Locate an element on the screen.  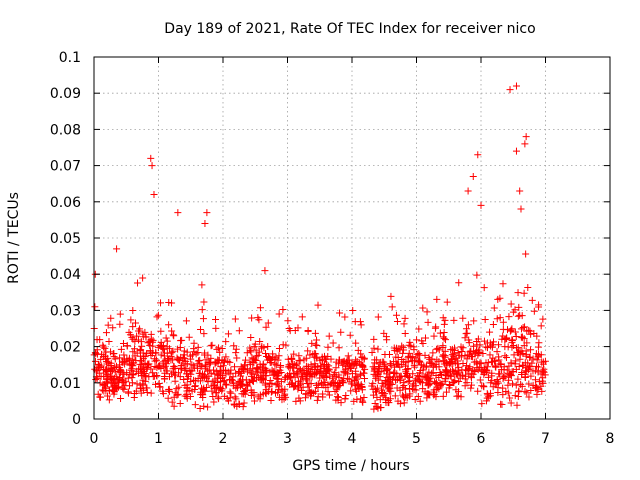
x-axis-label: GPS time / hours is located at coordinates (350, 466).